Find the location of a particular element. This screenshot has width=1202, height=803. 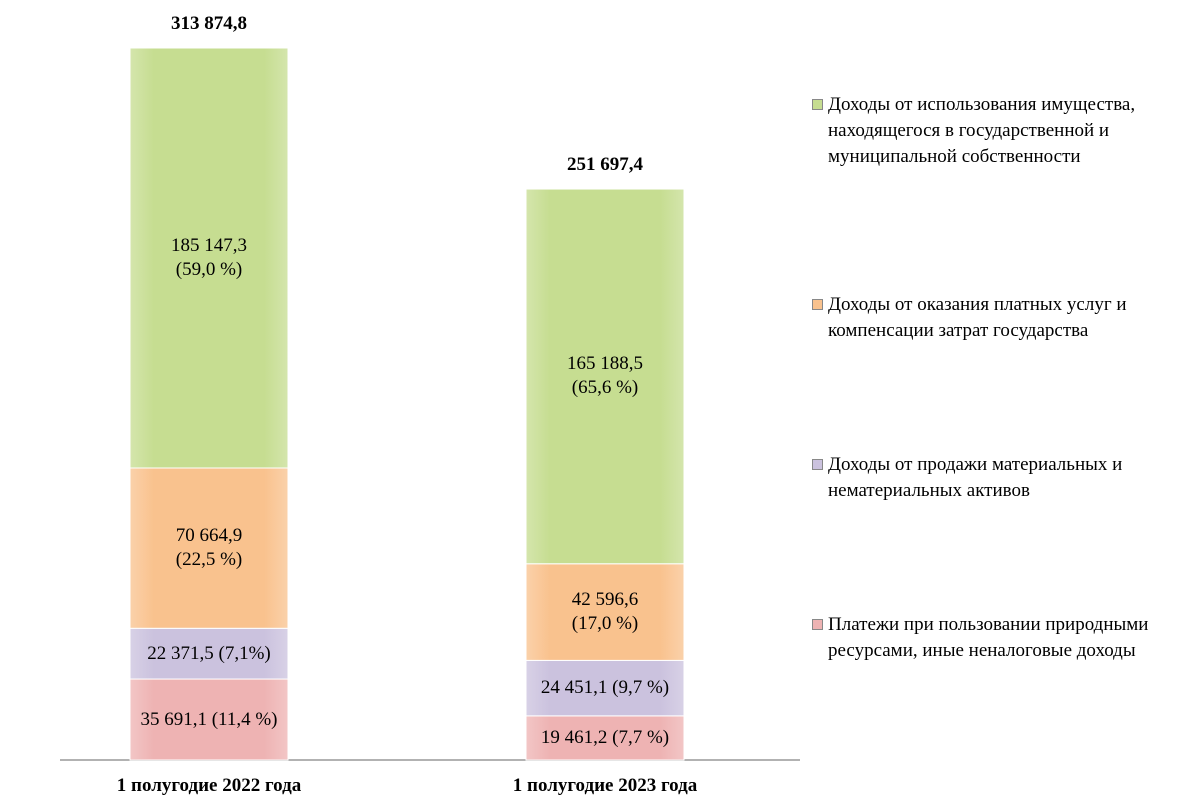

value-label: 19 461,2 (7,7 %) is located at coordinates (605, 737).